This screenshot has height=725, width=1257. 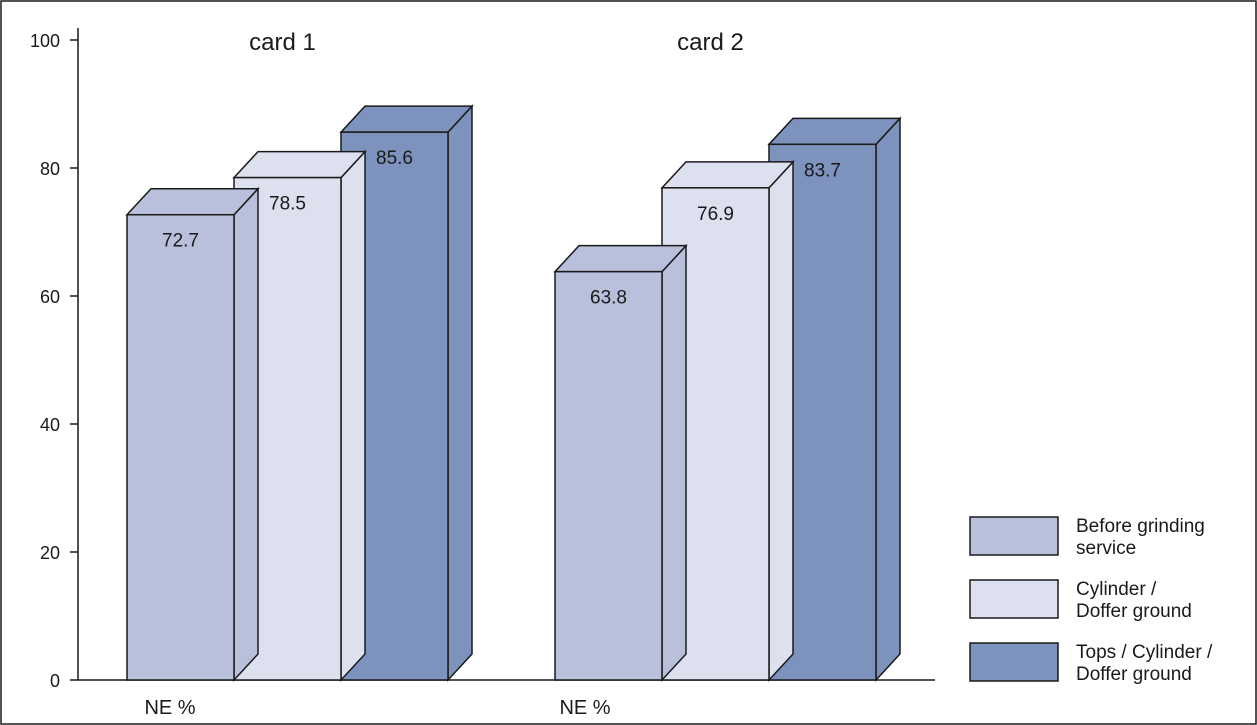 What do you see at coordinates (710, 42) in the screenshot?
I see `category-label: card 2` at bounding box center [710, 42].